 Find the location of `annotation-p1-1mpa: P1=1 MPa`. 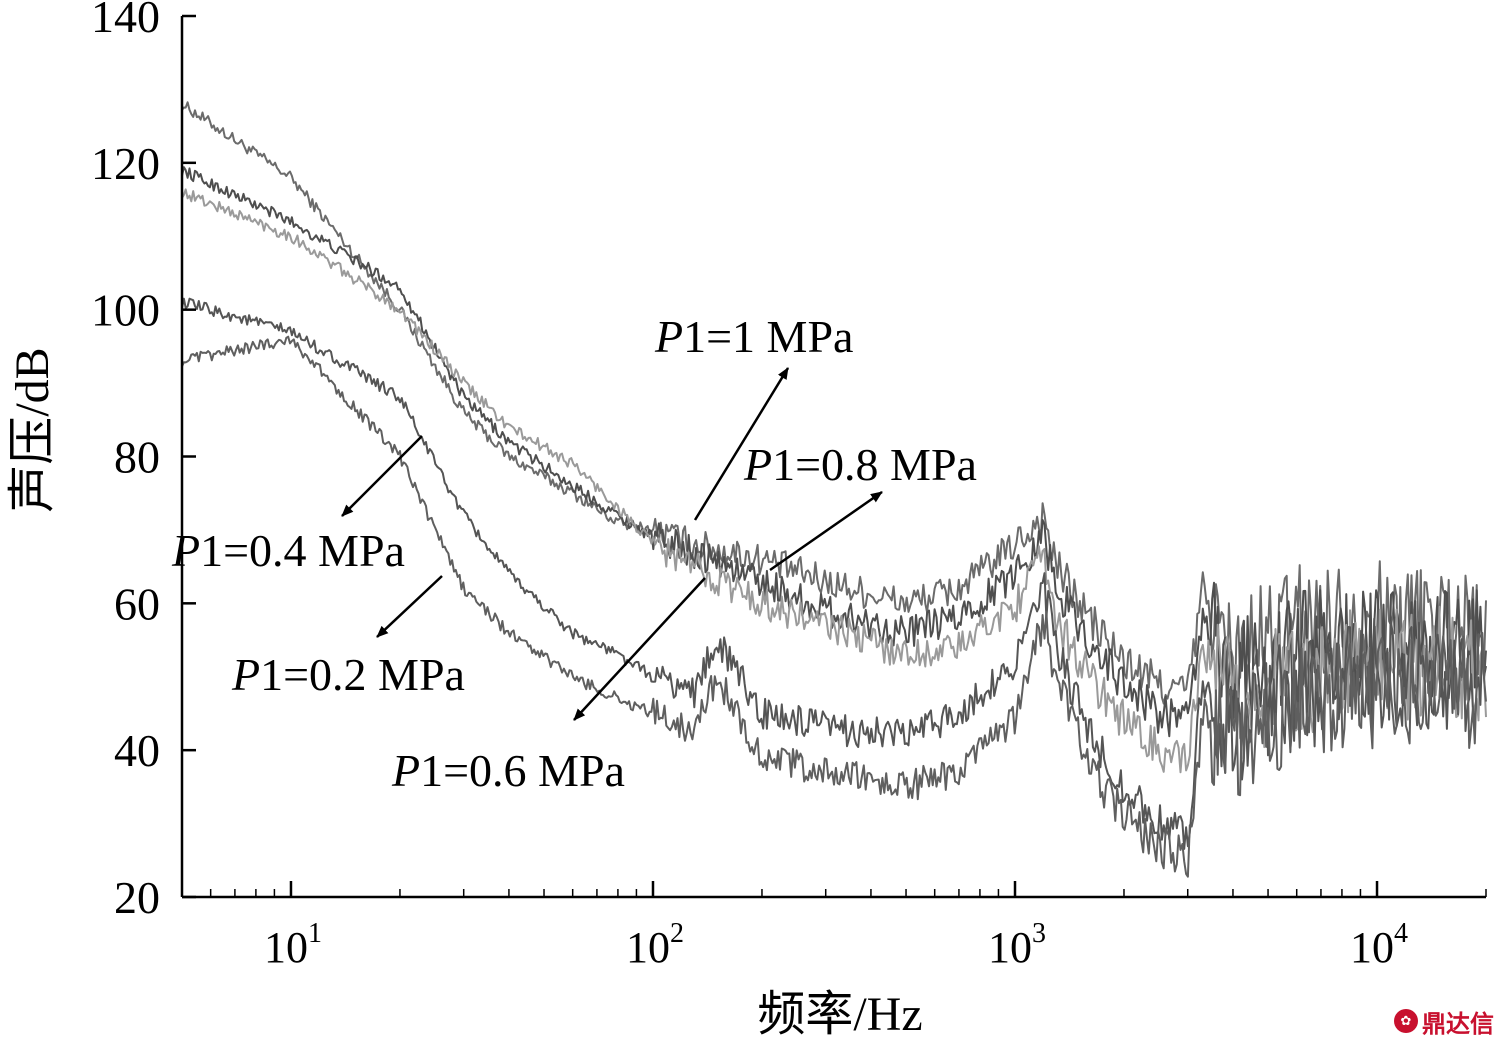

annotation-p1-1mpa: P1=1 MPa is located at coordinates (753, 416).